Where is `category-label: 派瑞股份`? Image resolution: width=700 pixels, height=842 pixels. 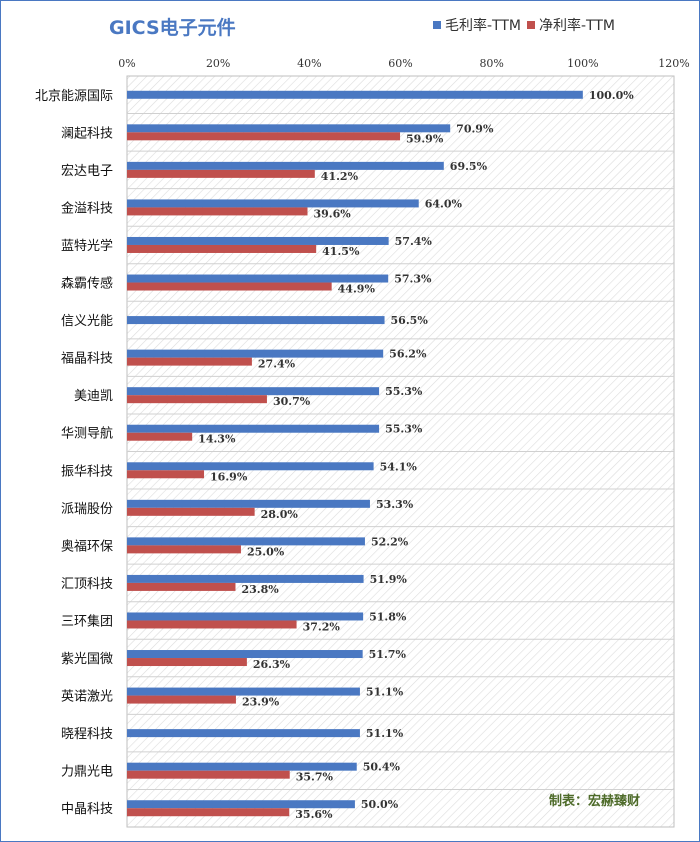
category-label: 派瑞股份 is located at coordinates (87, 509).